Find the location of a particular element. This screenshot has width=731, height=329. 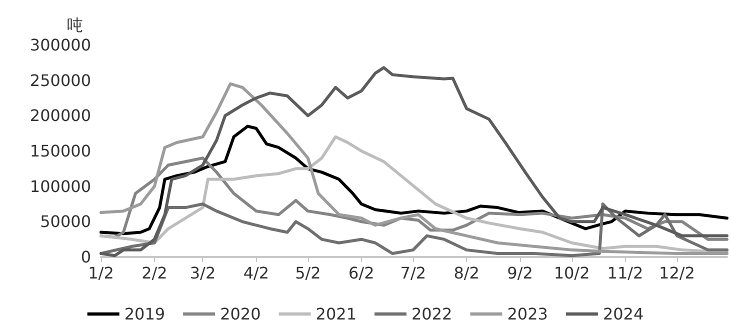

x-tick-label: 12/2 is located at coordinates (677, 273).